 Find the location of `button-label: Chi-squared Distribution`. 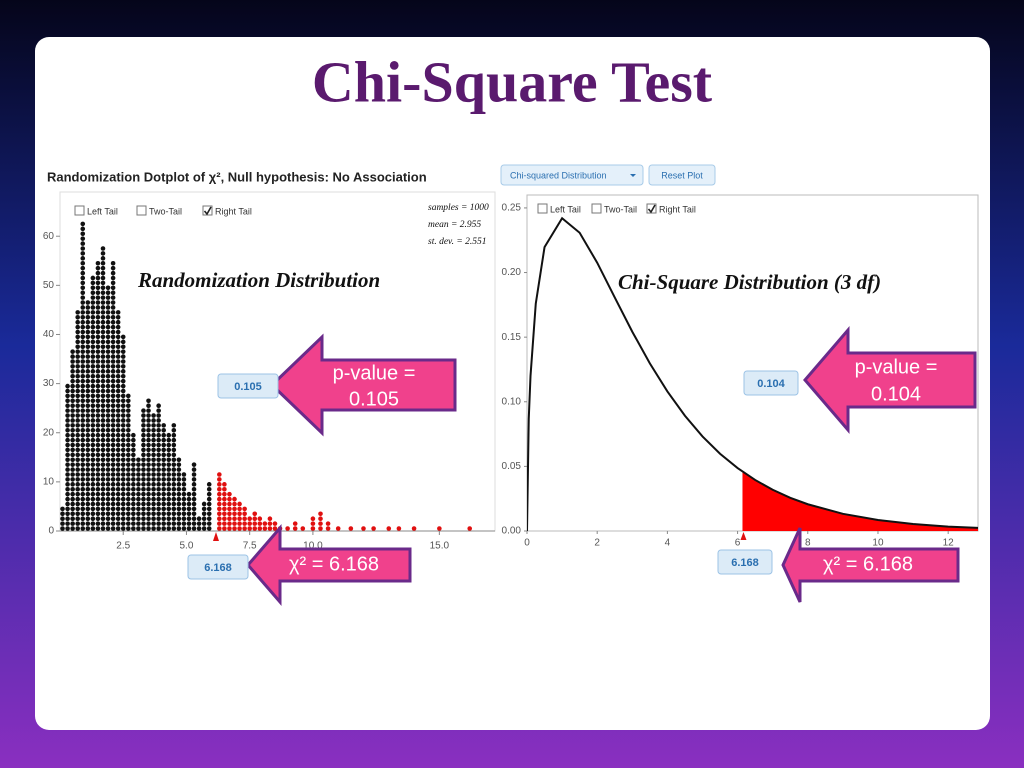

button-label: Chi-squared Distribution is located at coordinates (558, 175).